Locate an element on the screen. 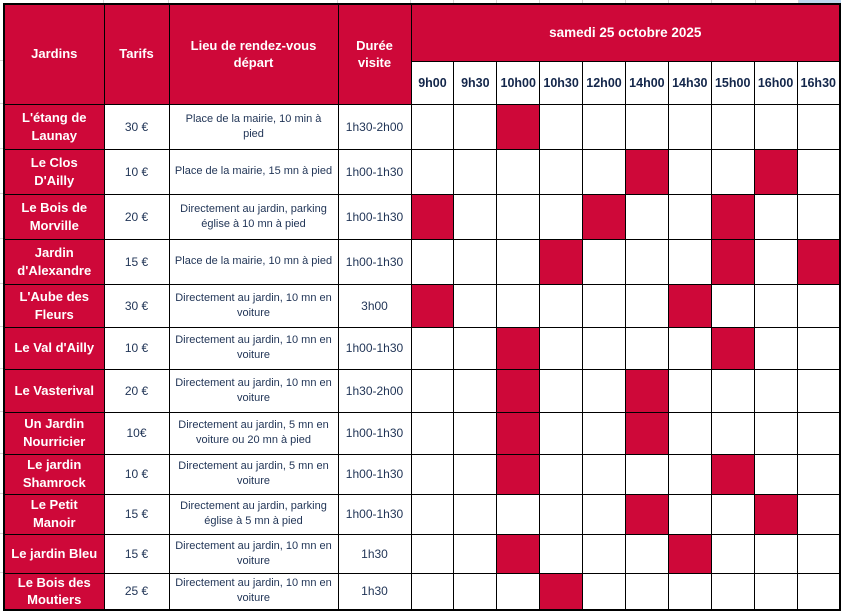 The image size is (841, 611). duree-cell: 3h00 is located at coordinates (374, 305).